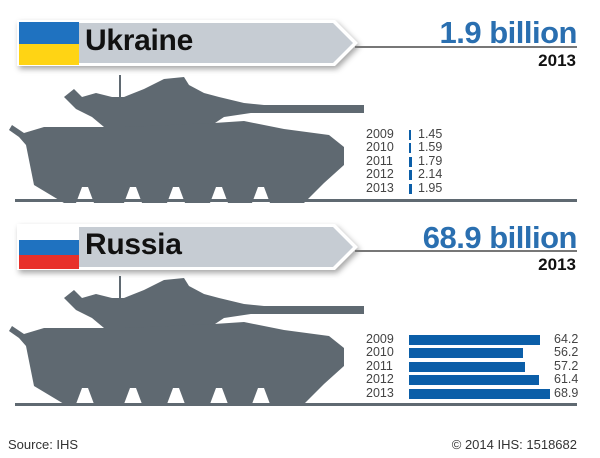 The height and width of the screenshot is (458, 600). Describe the element at coordinates (566, 392) in the screenshot. I see `bar-value: 68.9` at that location.